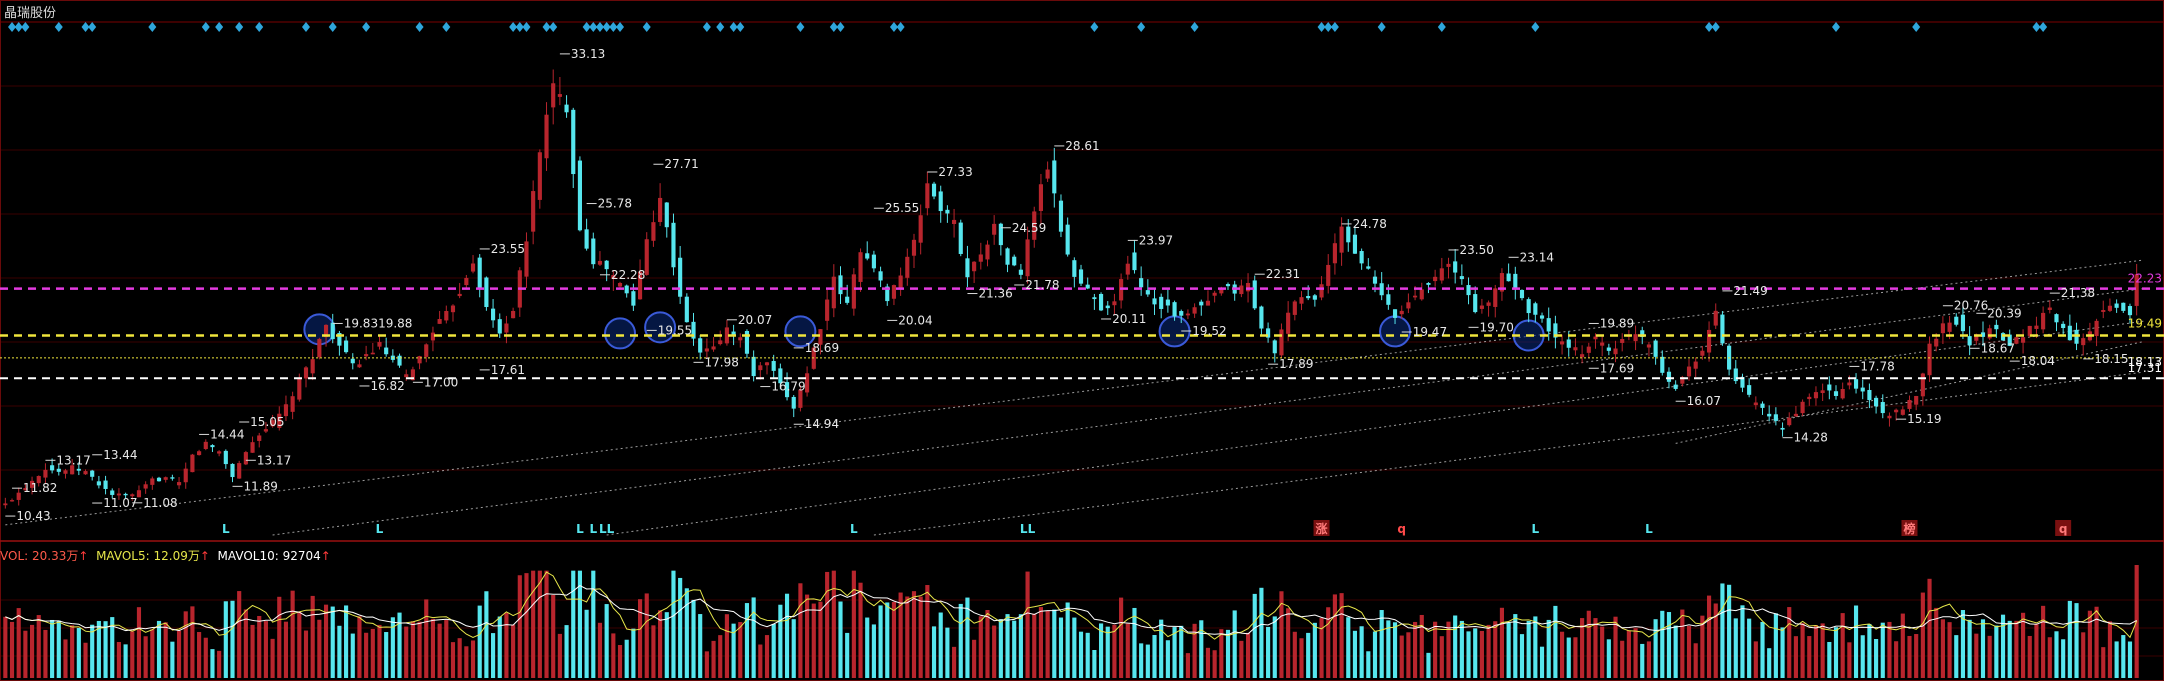 This screenshot has width=2164, height=681. I want to click on price-label-text: 13.44, so click(120, 455).